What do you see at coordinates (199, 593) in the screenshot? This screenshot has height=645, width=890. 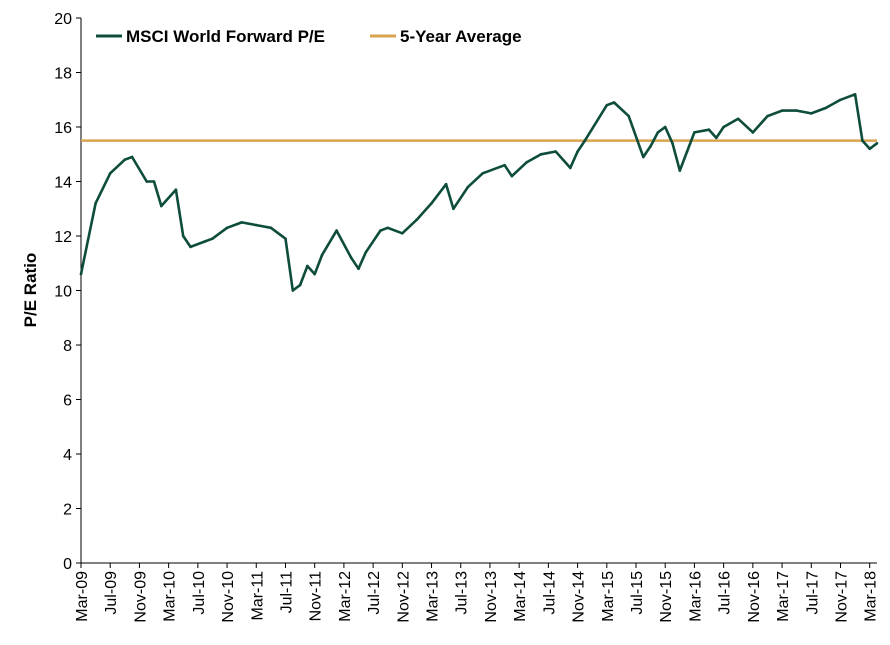 I see `x-tick-label: Jul-10` at bounding box center [199, 593].